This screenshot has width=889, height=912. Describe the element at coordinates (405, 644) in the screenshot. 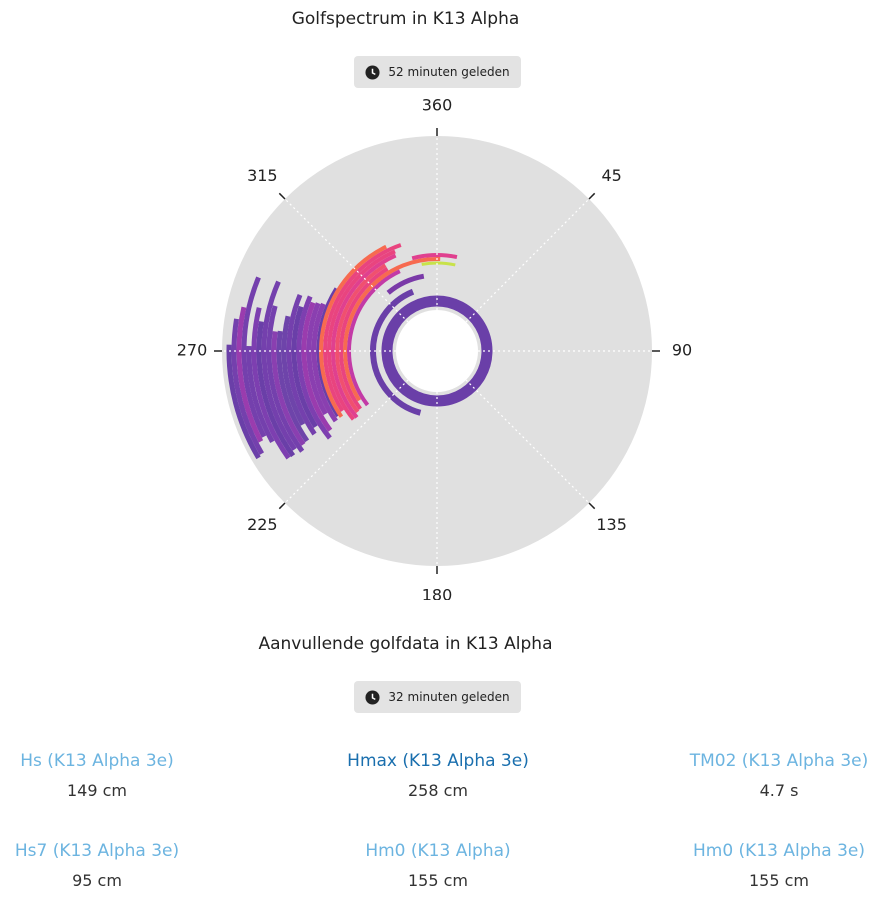

I see `extra-title: Aanvullende golfdata in K13 Alpha` at that location.